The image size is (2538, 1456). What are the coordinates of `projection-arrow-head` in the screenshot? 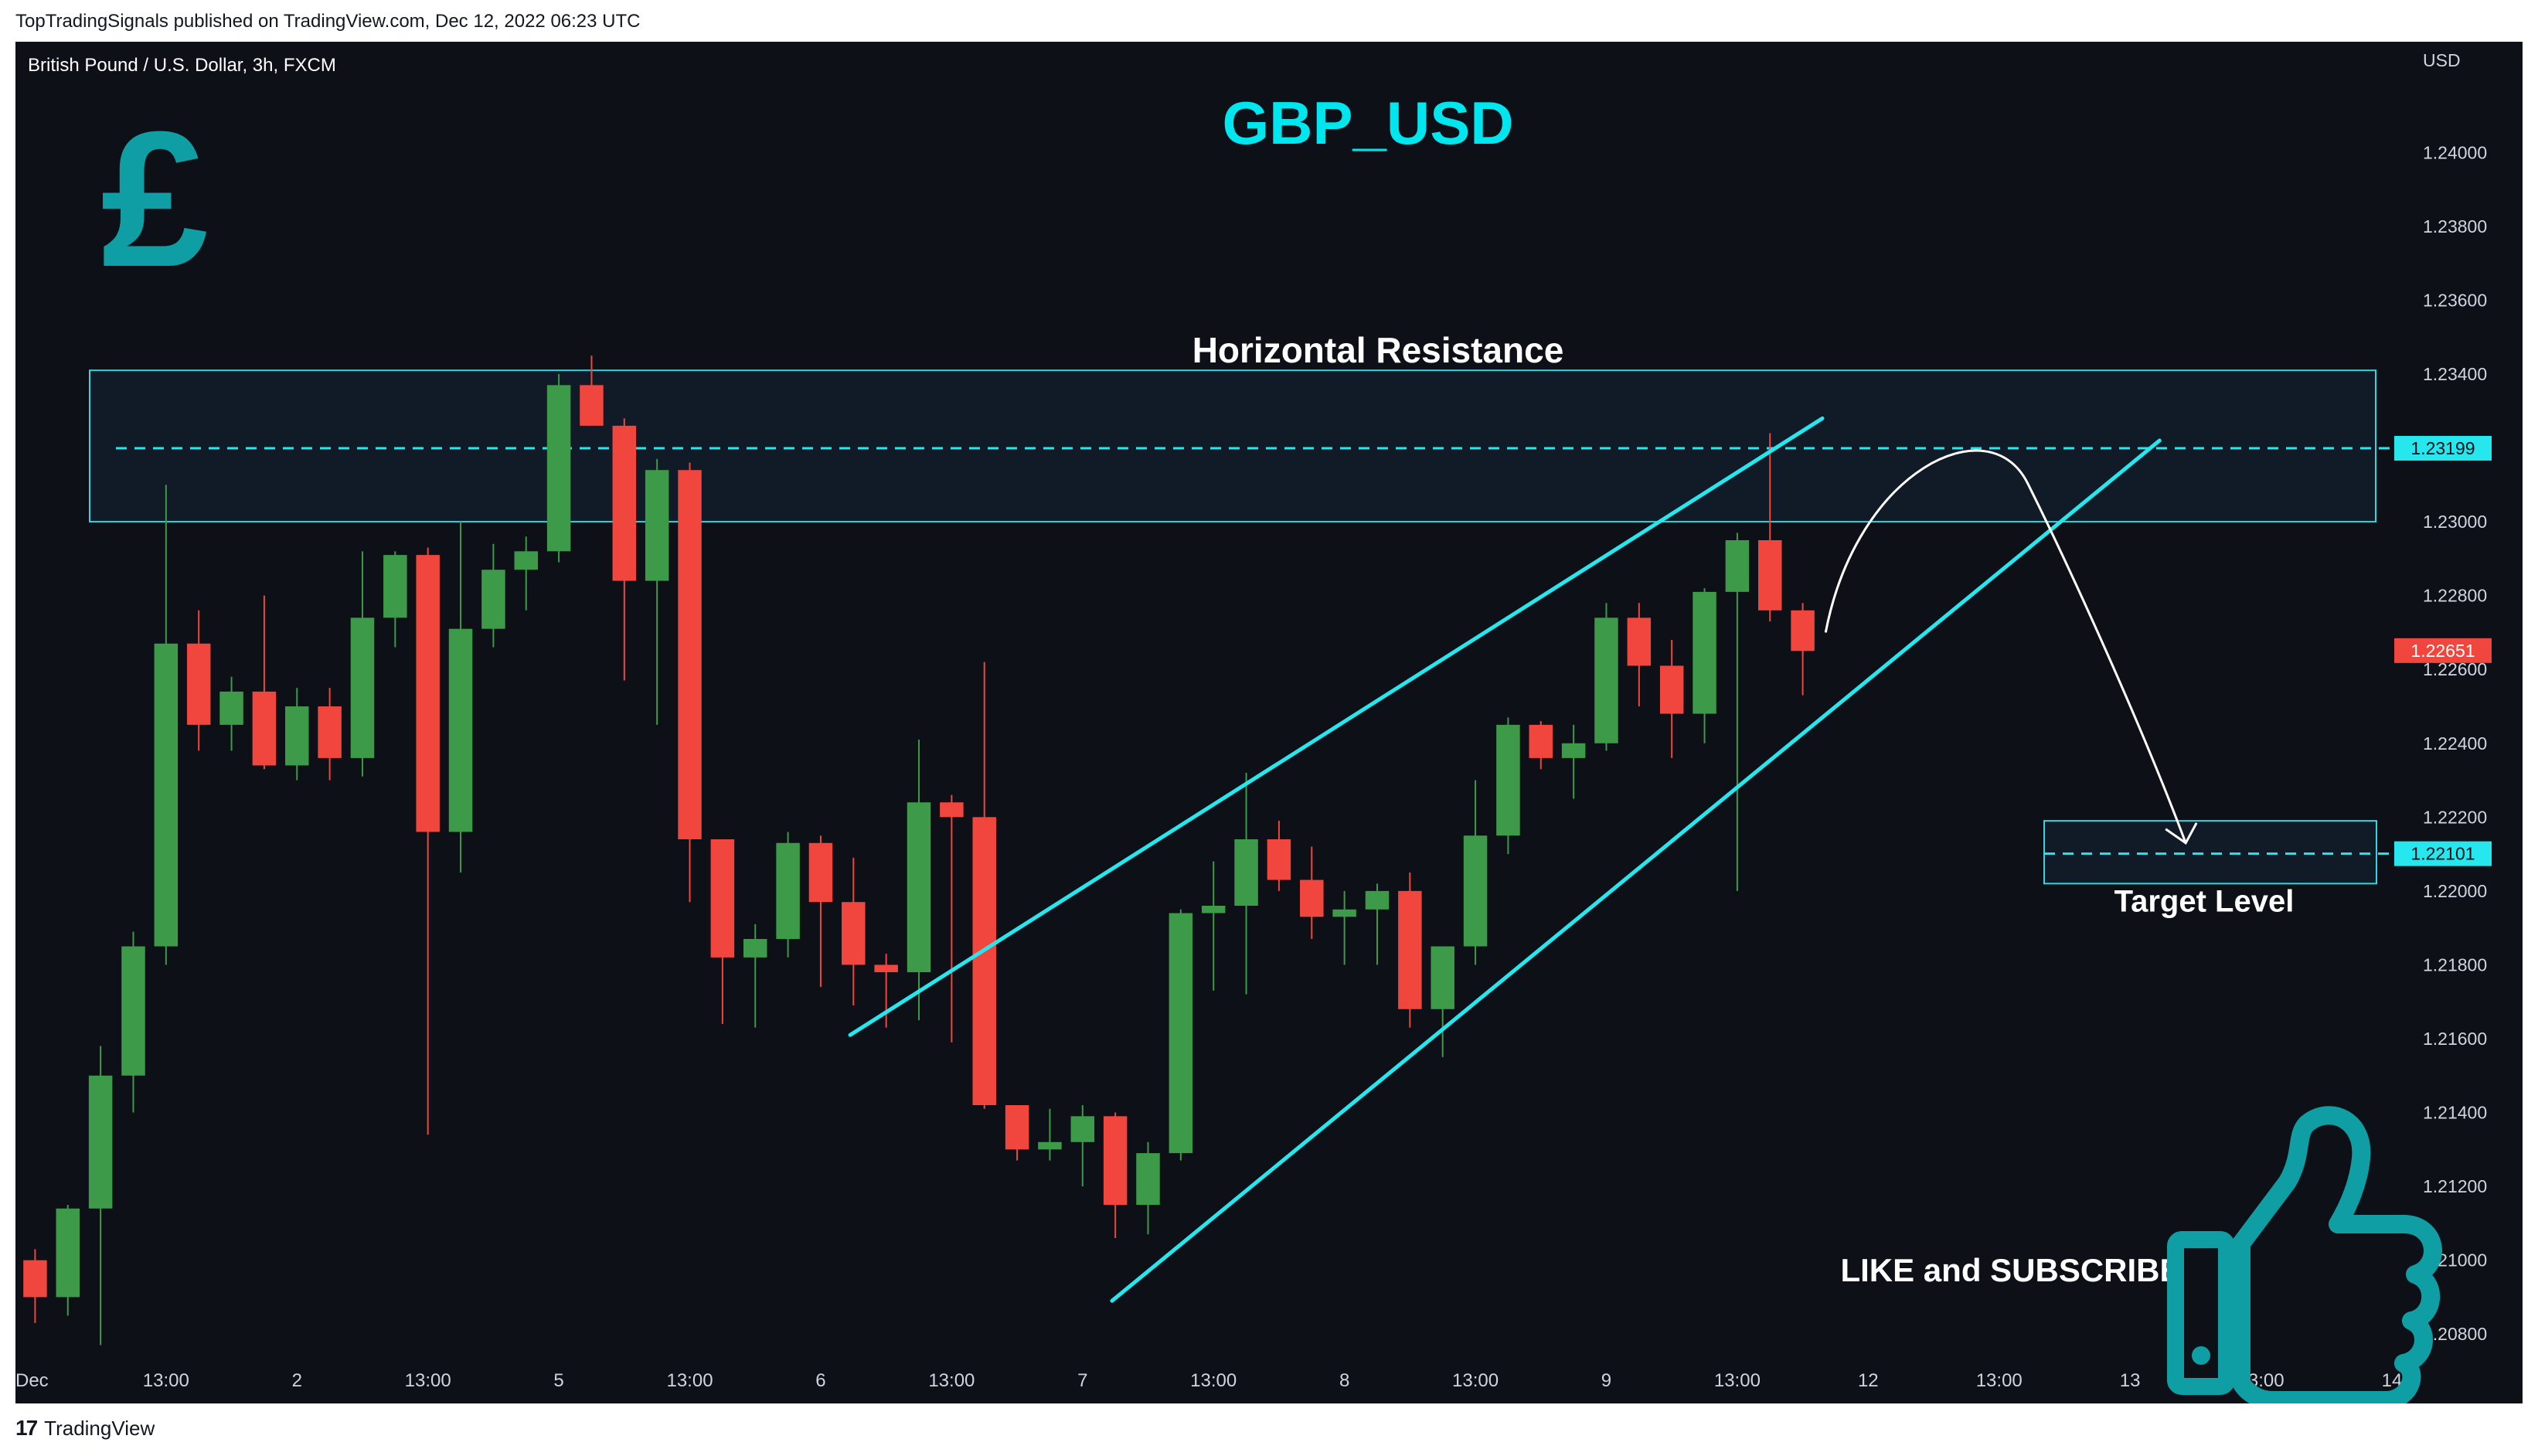 It's located at (2182, 834).